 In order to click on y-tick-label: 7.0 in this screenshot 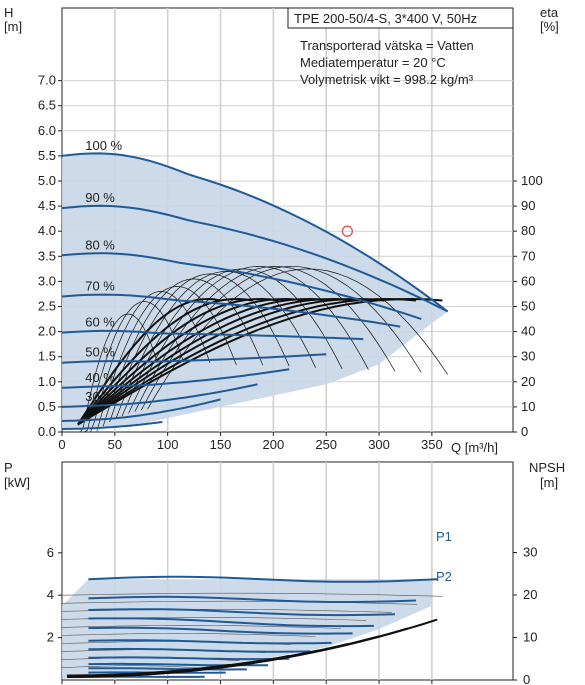, I will do `click(47, 80)`.